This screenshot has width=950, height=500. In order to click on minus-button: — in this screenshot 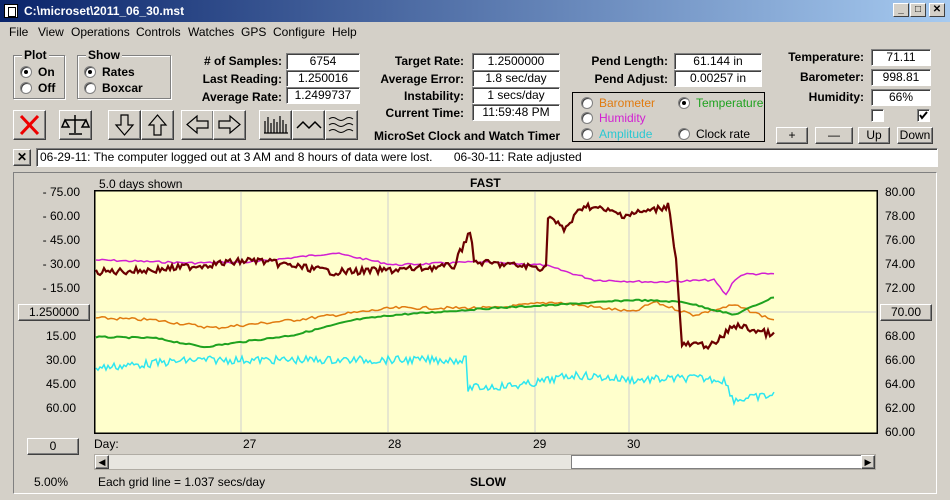, I will do `click(834, 135)`.